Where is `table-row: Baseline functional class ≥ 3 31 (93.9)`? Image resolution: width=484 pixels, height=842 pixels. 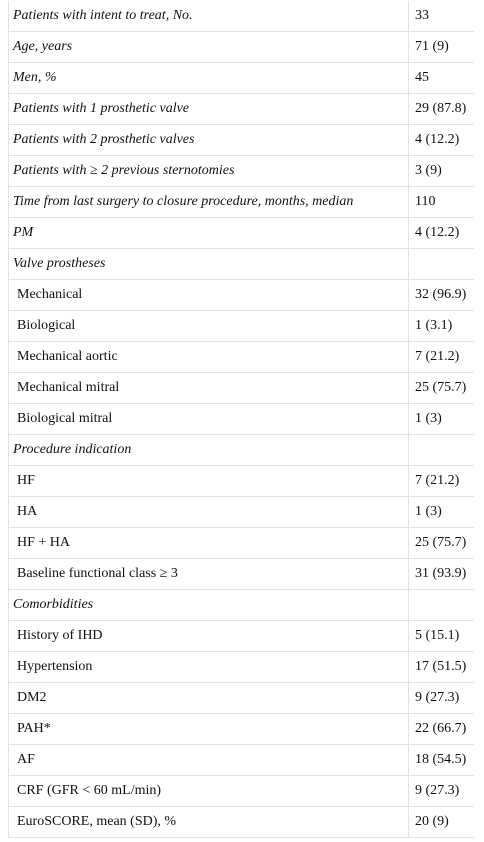
table-row: Baseline functional class ≥ 3 31 (93.9) is located at coordinates (241, 574).